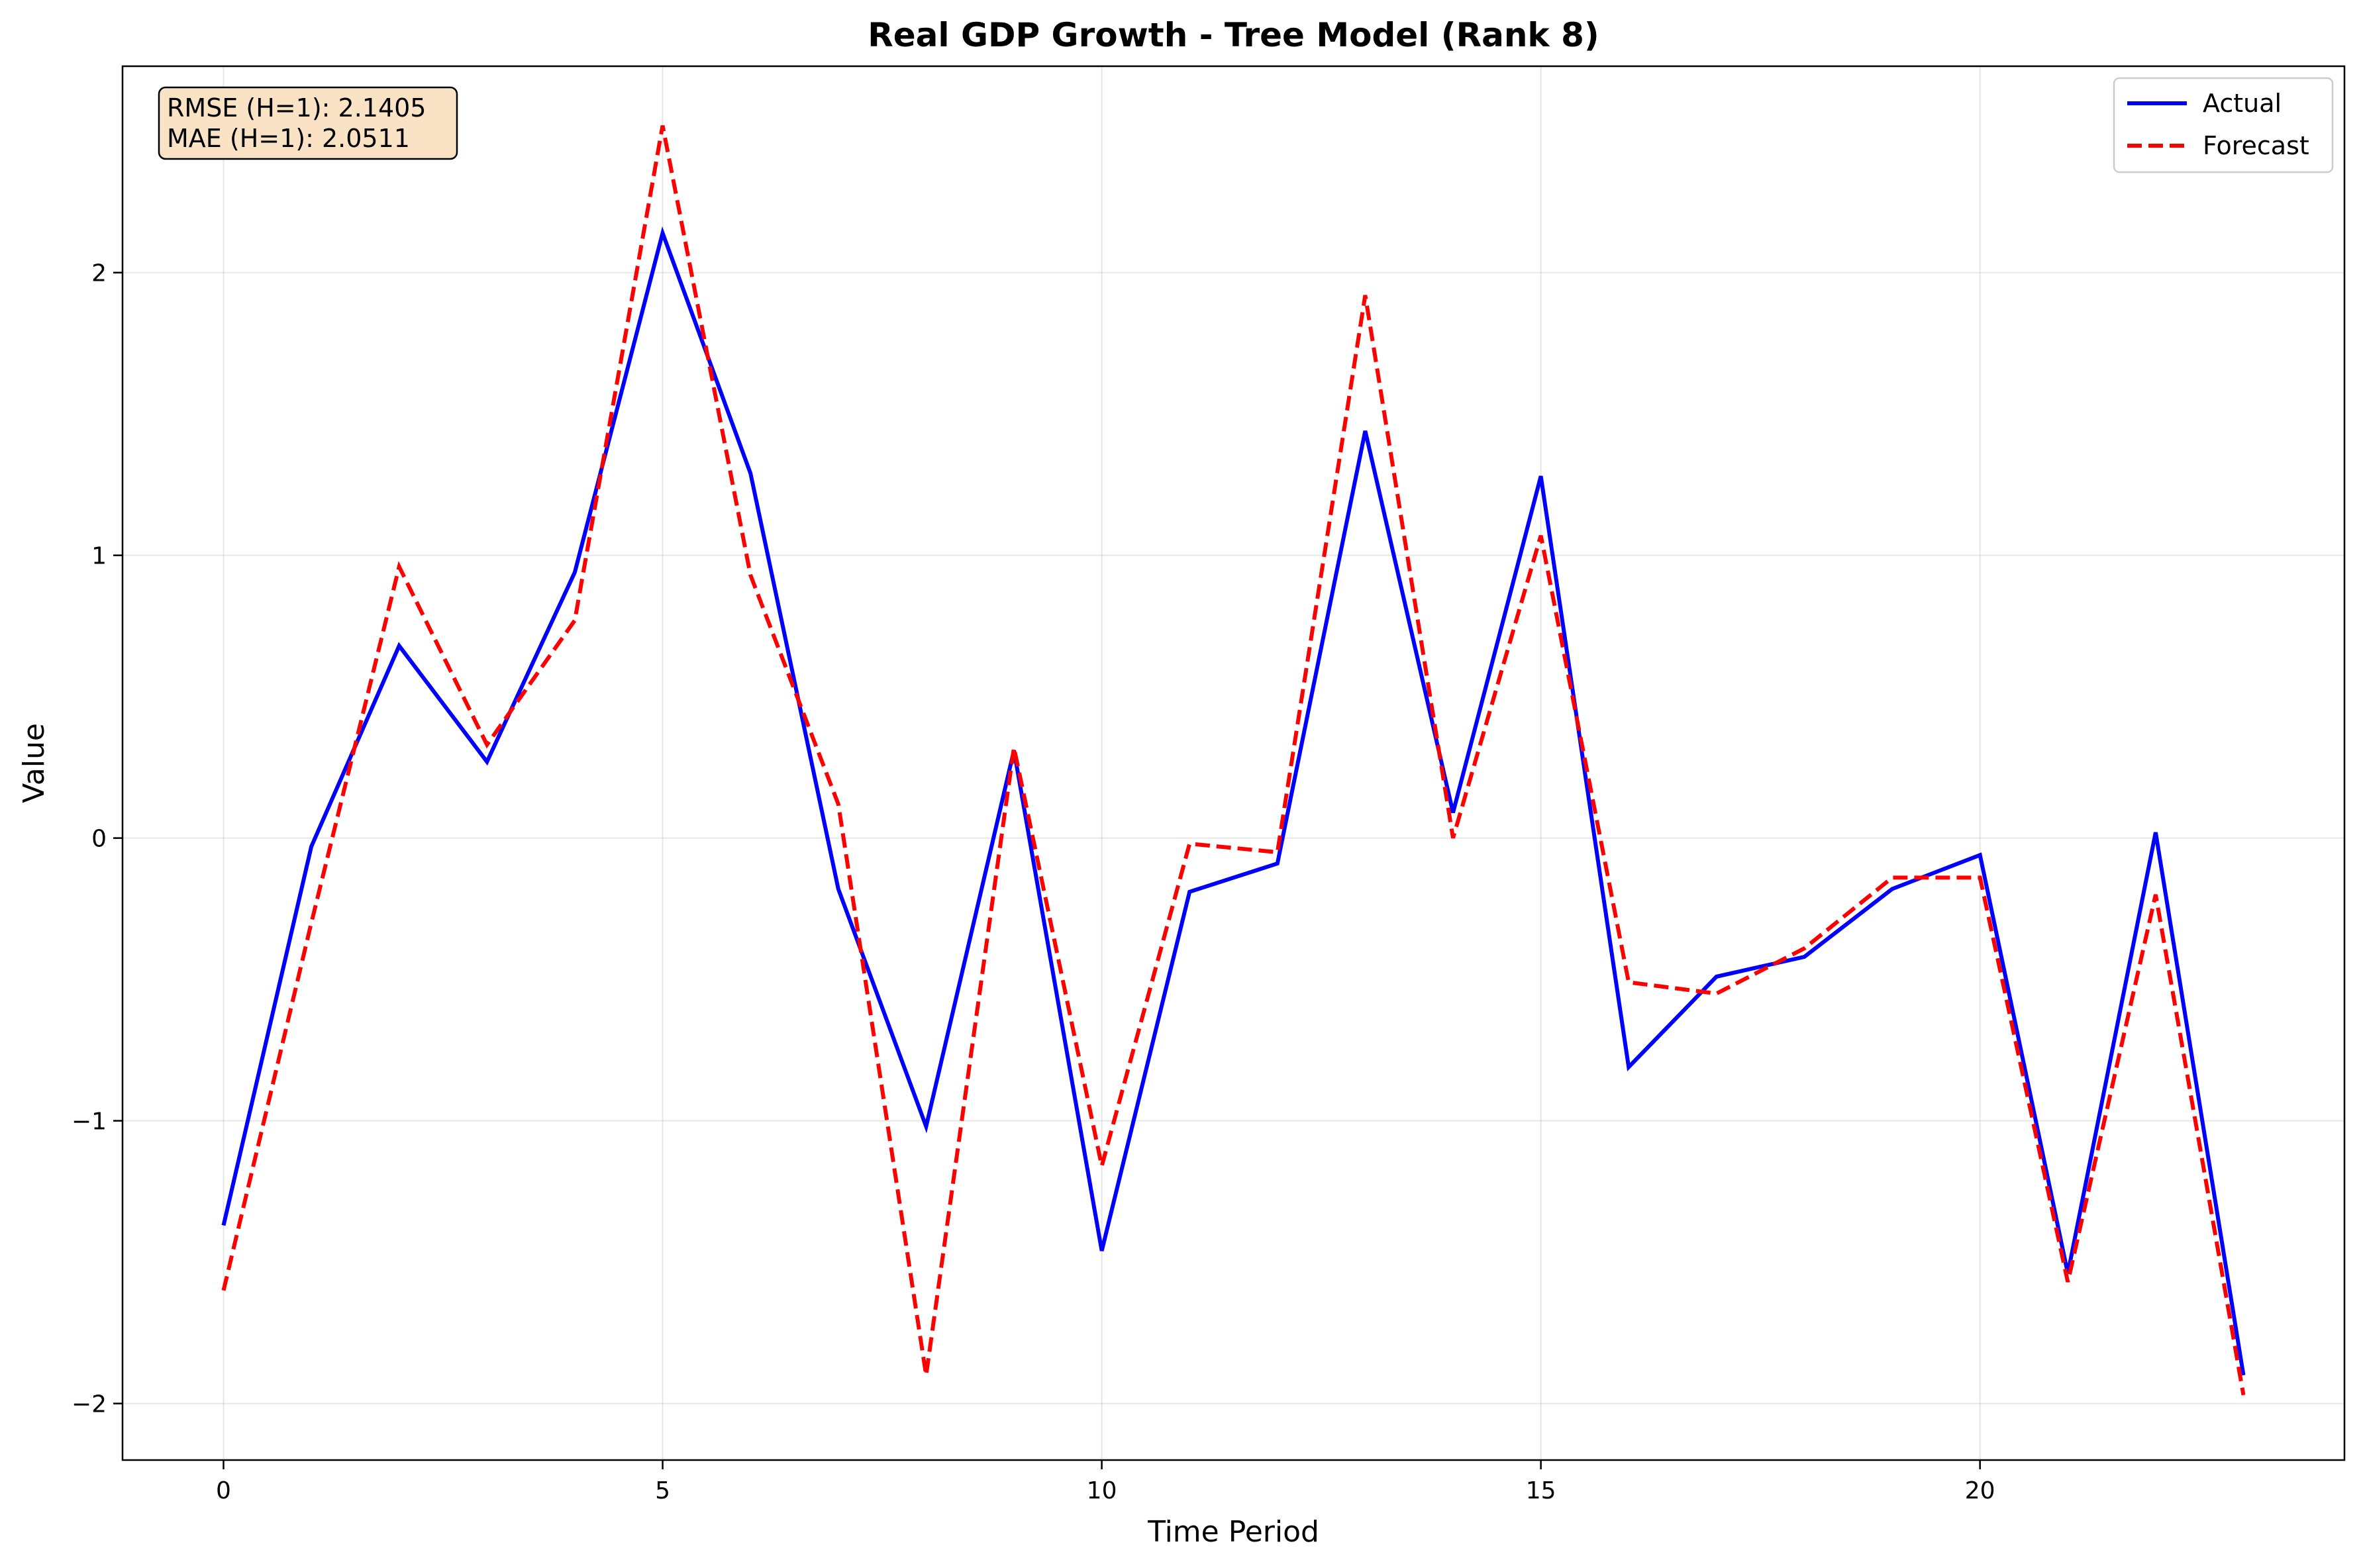 This screenshot has width=2363, height=1568. I want to click on chart-title: Real GDP Growth - Tree Model (Rank 8), so click(1233, 35).